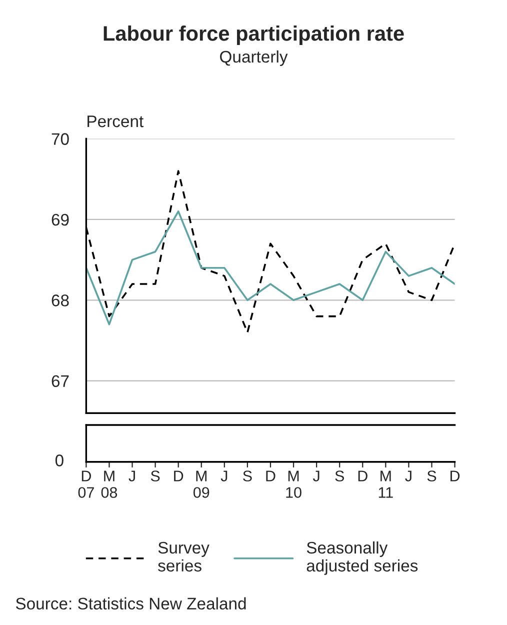 The image size is (507, 625). I want to click on x-tick-label: M 10, so click(294, 484).